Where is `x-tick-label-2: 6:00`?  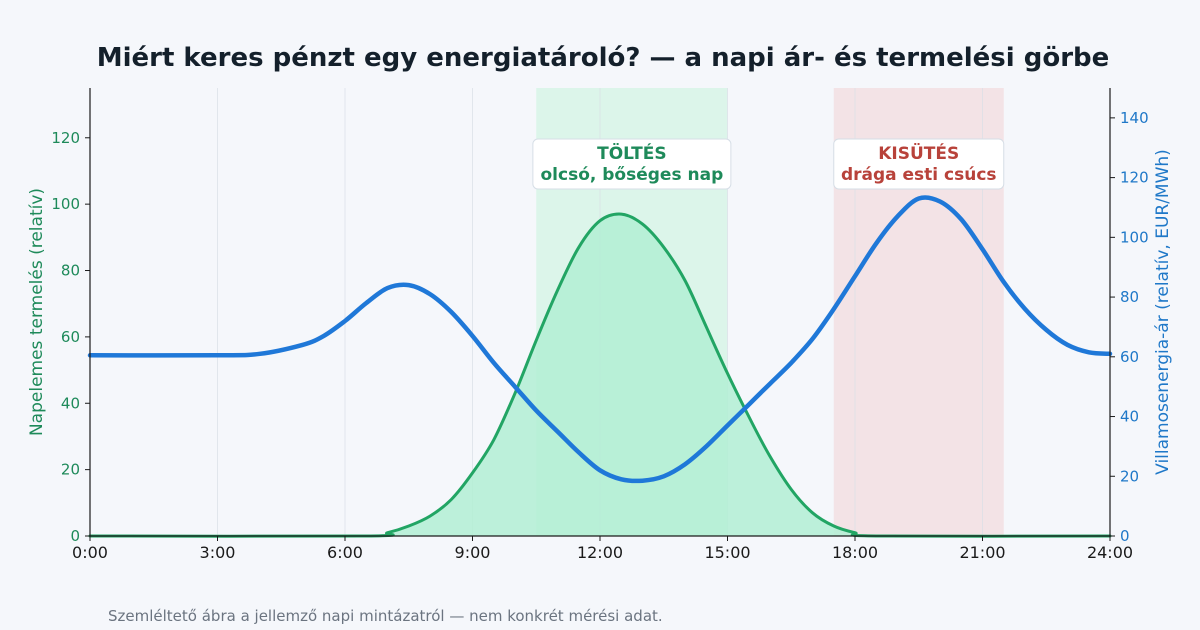 x-tick-label-2: 6:00 is located at coordinates (345, 552).